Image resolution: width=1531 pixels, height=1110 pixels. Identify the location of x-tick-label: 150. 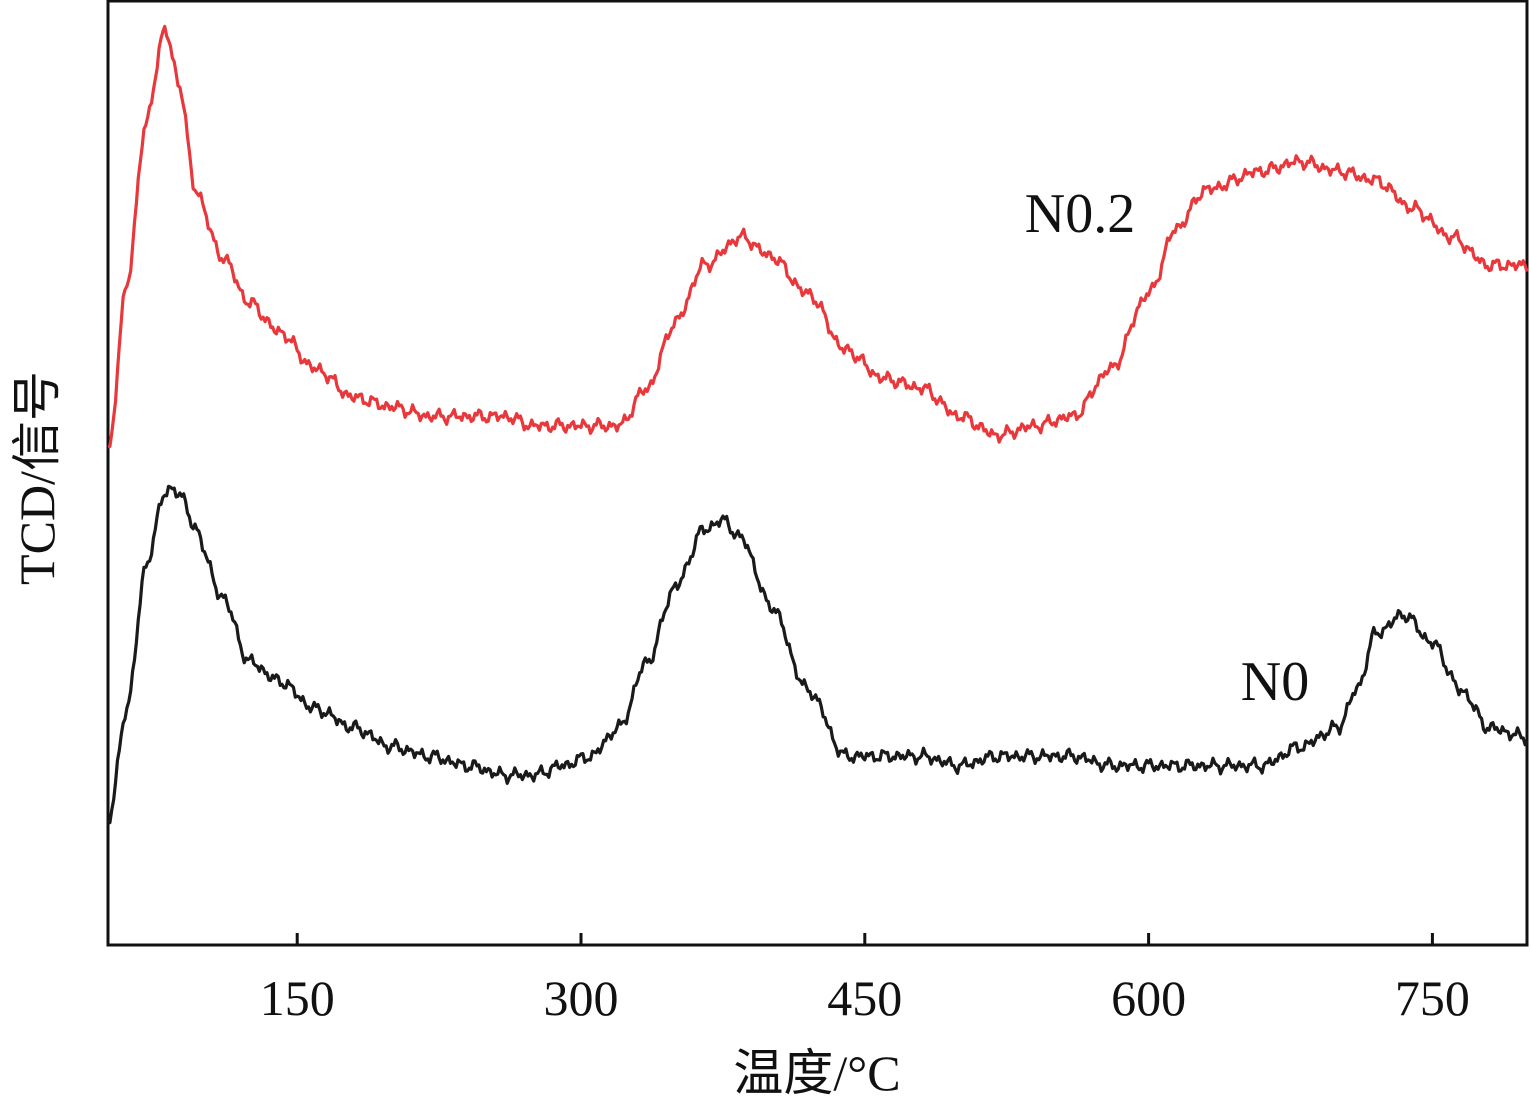
(297, 998).